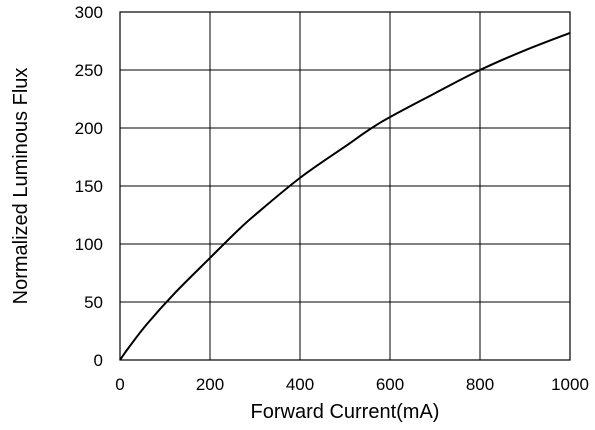  What do you see at coordinates (300, 384) in the screenshot?
I see `x-tick-label: 400` at bounding box center [300, 384].